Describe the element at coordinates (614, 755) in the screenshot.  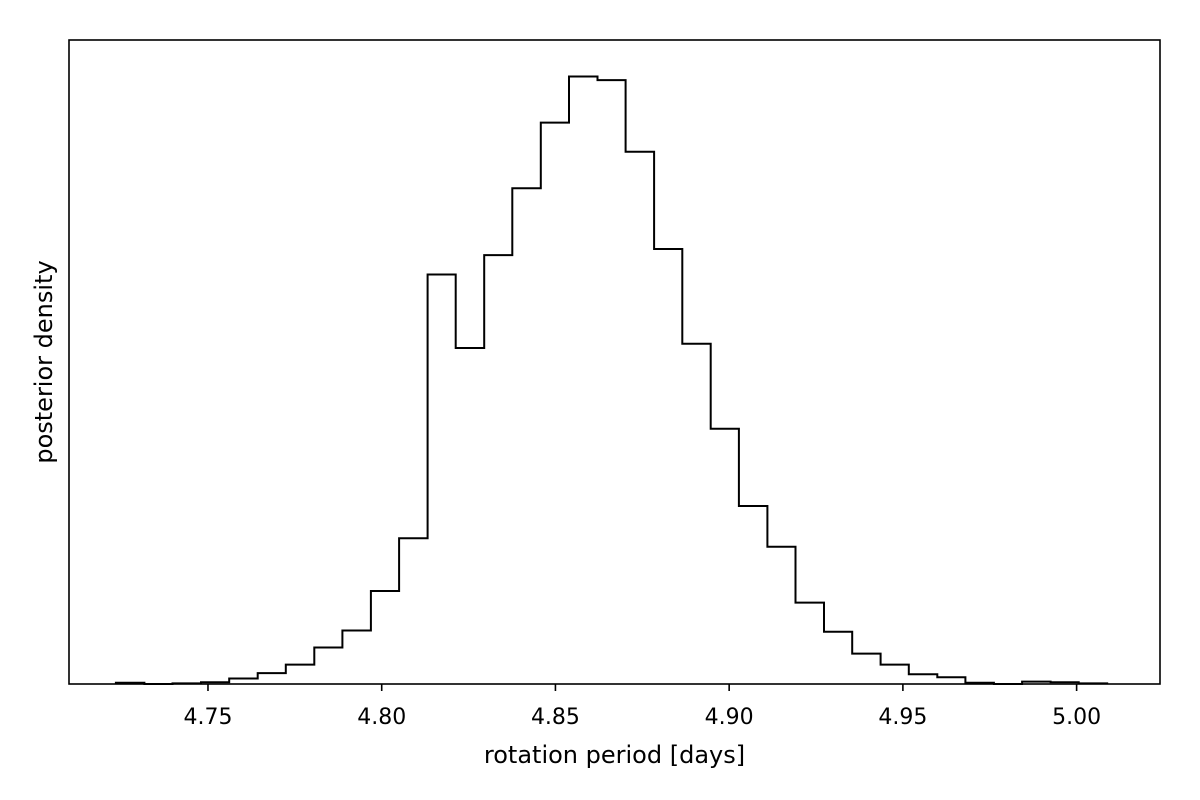
I see `x-axis-label: rotation period [days]` at that location.